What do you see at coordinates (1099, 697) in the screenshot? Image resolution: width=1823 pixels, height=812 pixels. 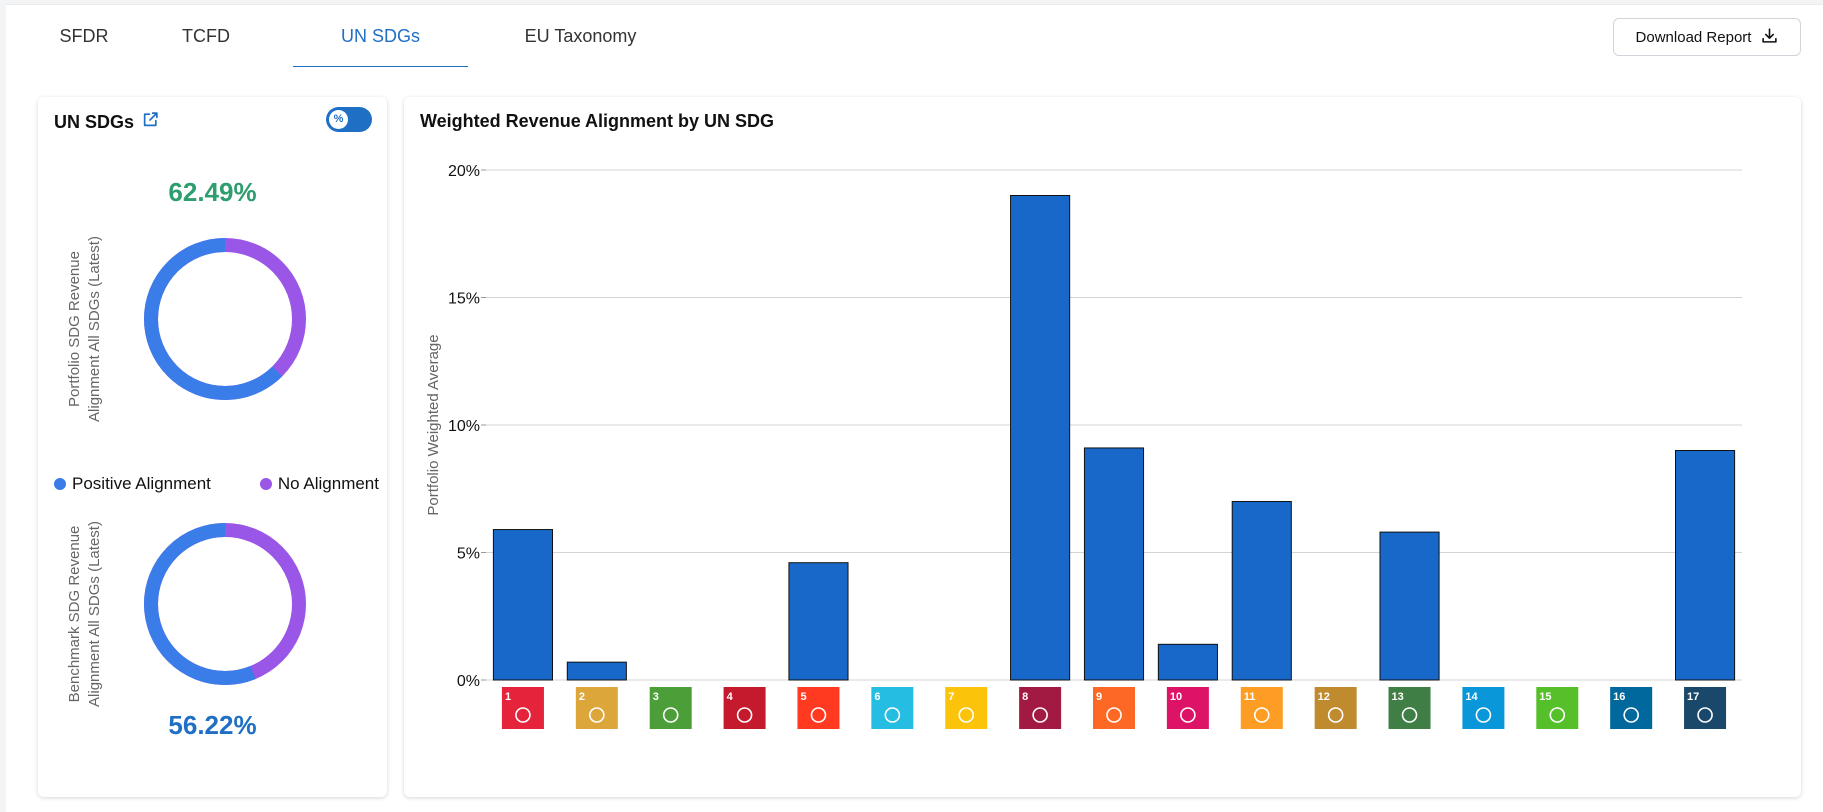 I see `sdg-number-label: 9` at bounding box center [1099, 697].